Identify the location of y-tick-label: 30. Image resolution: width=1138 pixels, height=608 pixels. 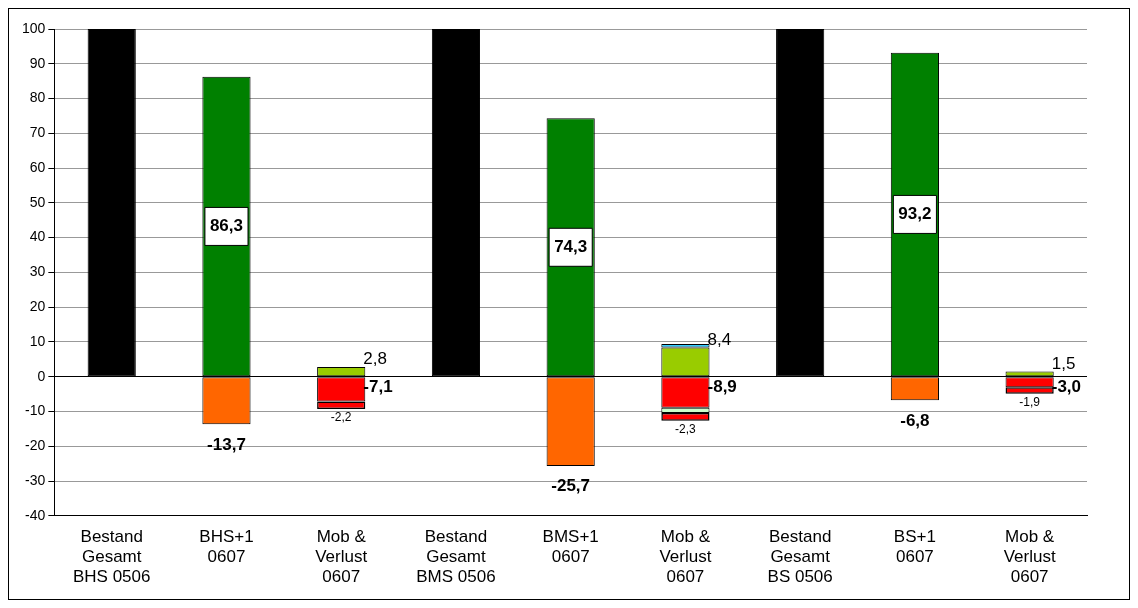
(37, 271).